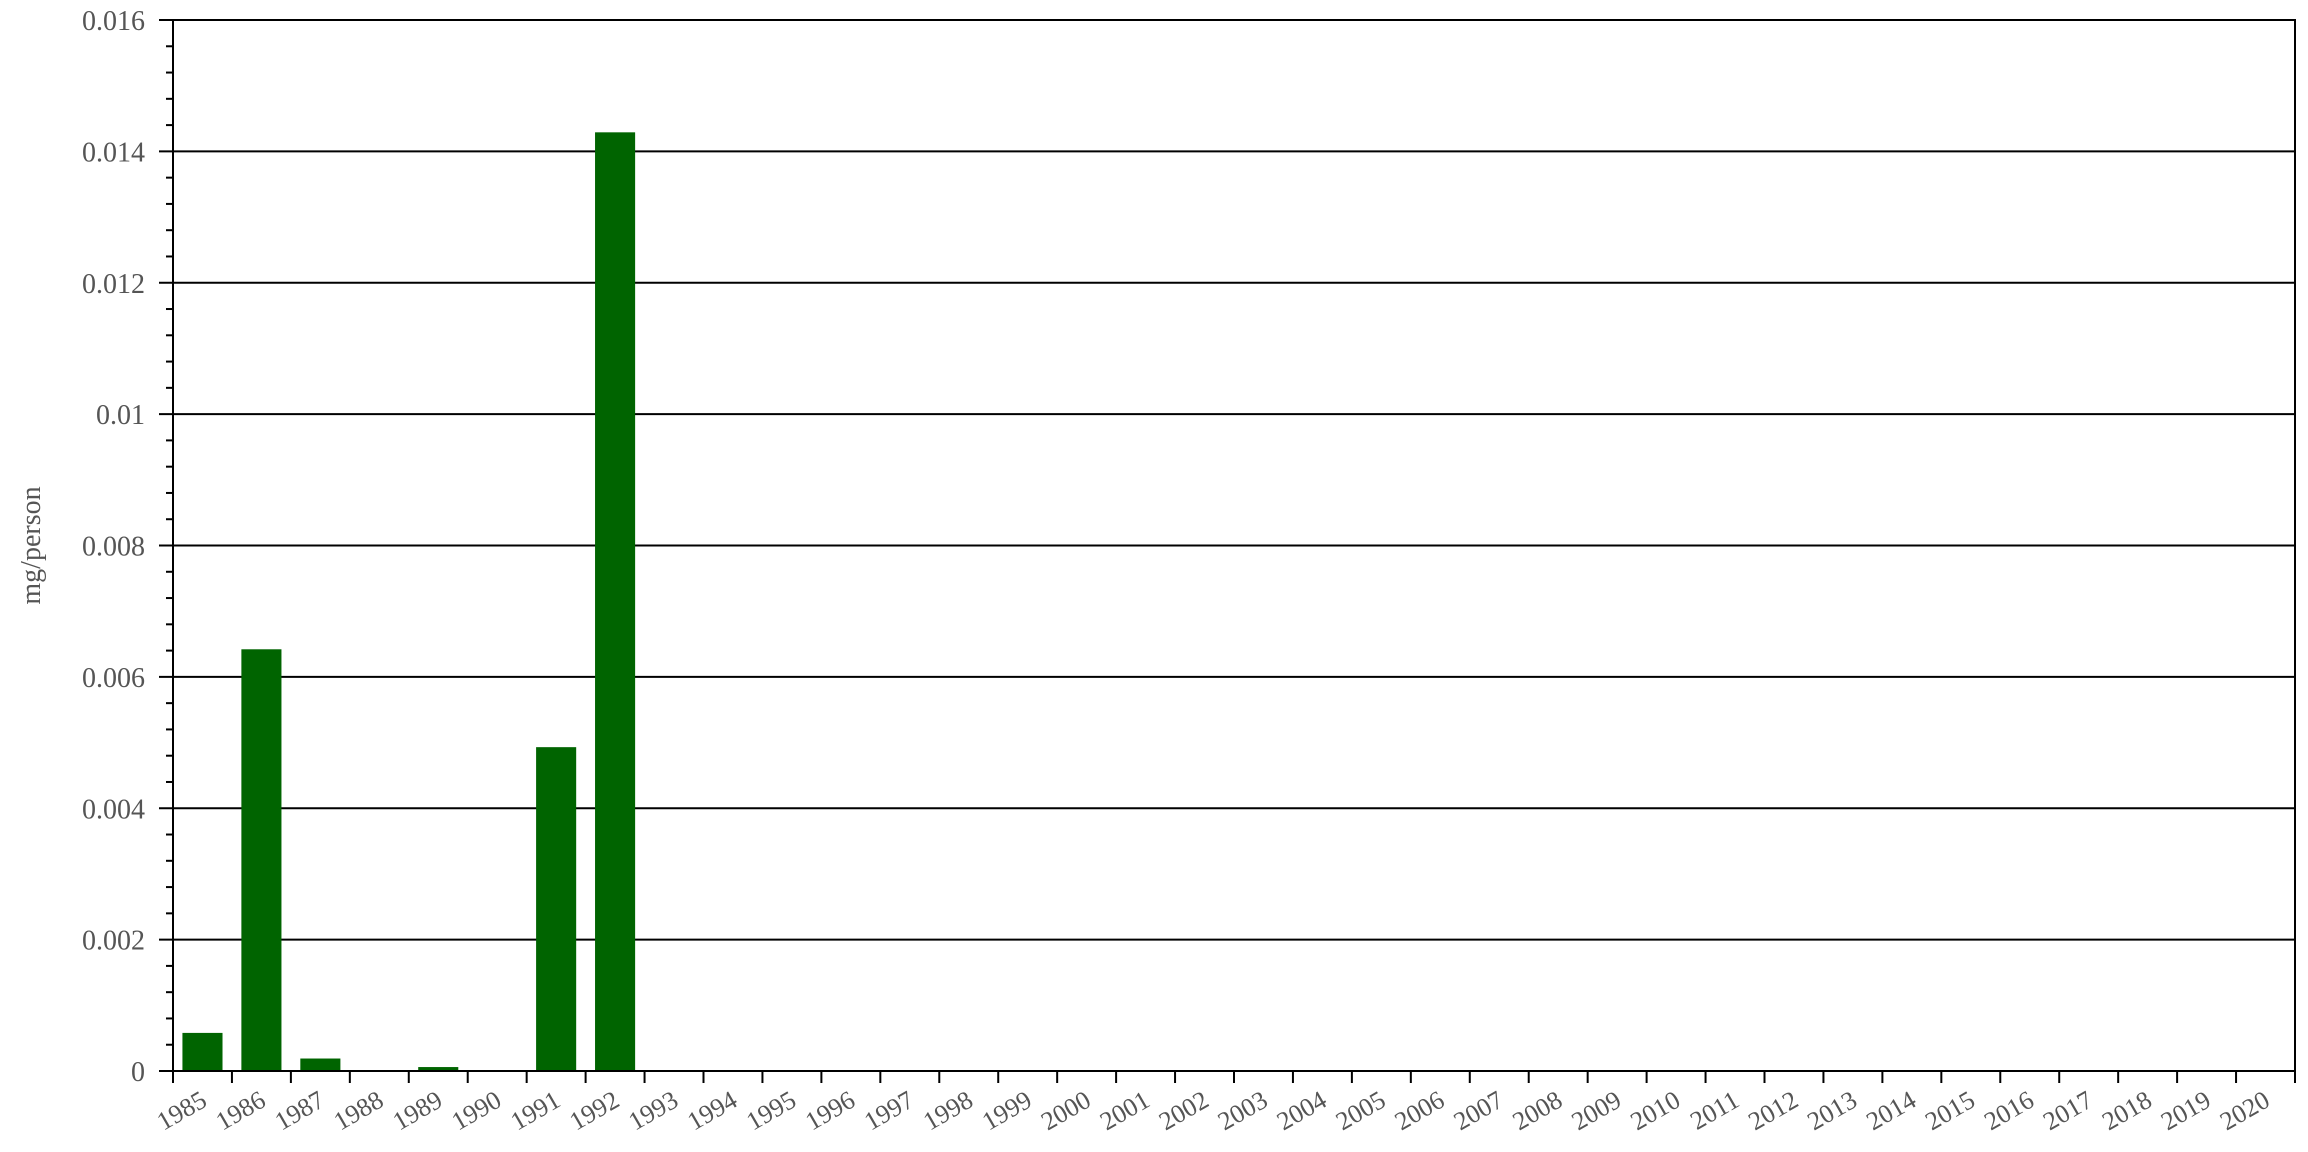  Describe the element at coordinates (536, 1110) in the screenshot. I see `x-tick-label: 1991` at that location.